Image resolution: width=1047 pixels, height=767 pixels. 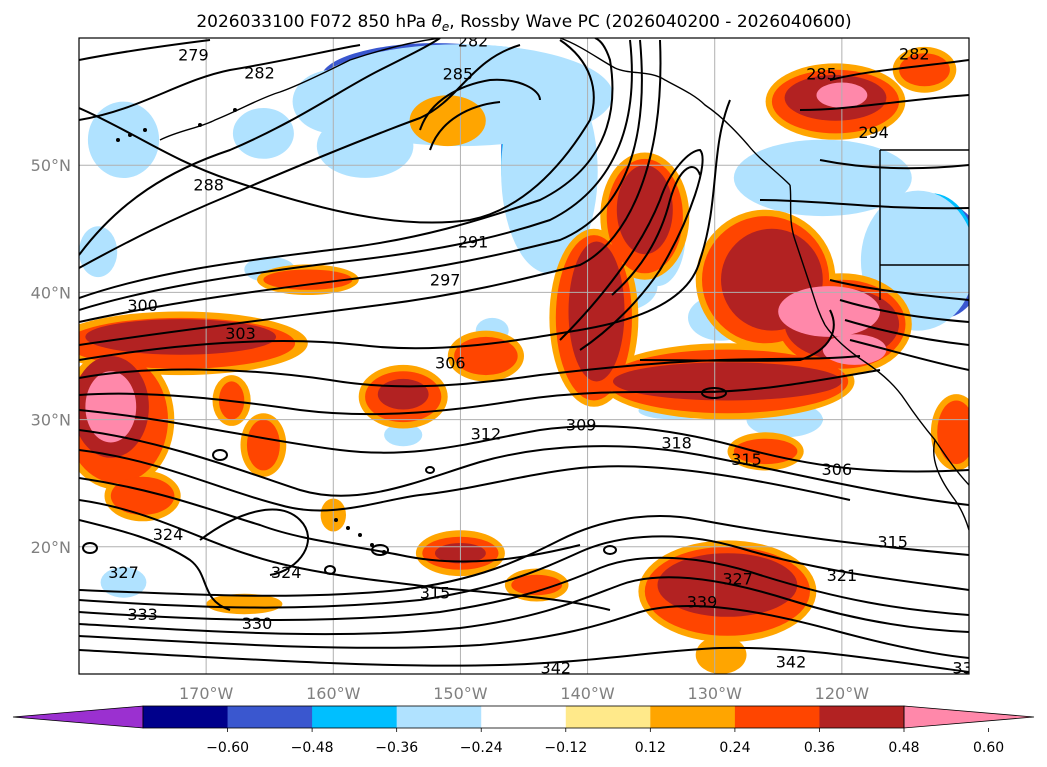 What do you see at coordinates (524, 693) in the screenshot?
I see `longitude-labels: 170°W 160°W 150°W 140°W 130°W 120°W` at bounding box center [524, 693].